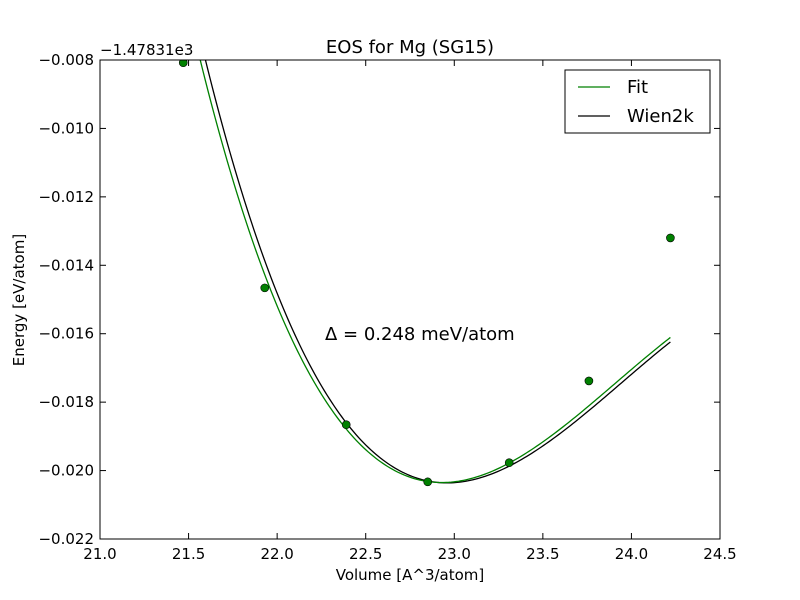 This screenshot has width=800, height=600. I want to click on x-tick-label: 23.0, so click(454, 554).